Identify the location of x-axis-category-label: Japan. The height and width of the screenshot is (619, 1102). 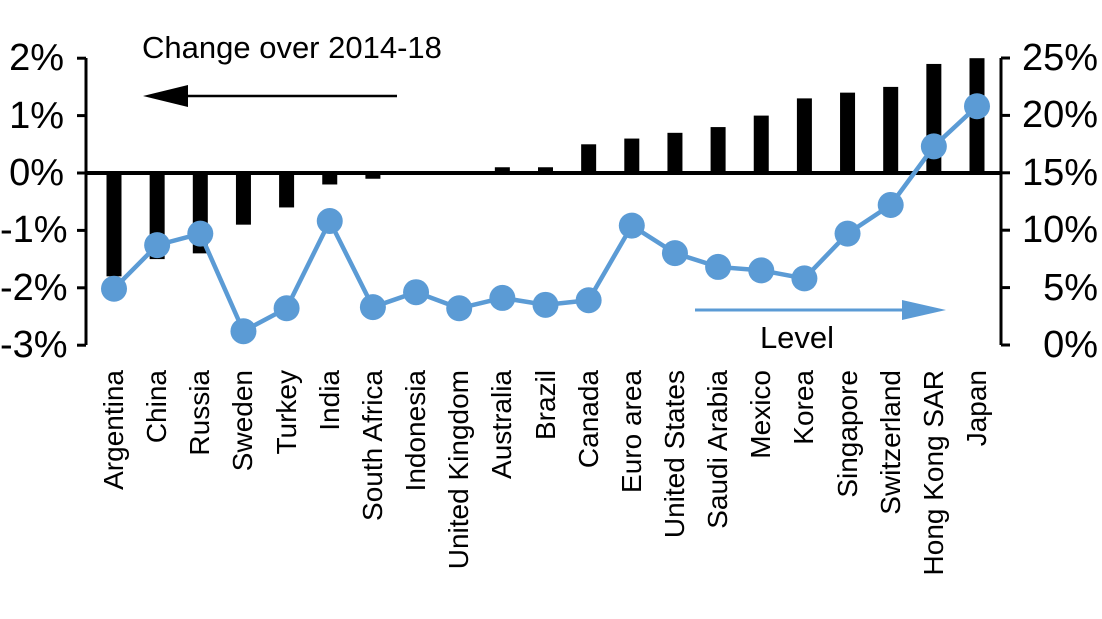
(976, 408).